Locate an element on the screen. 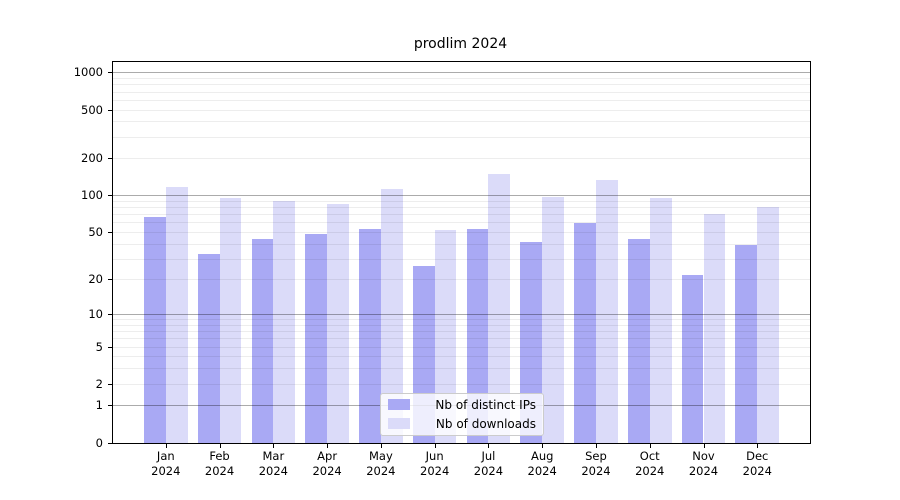  y-tick-label: 5 is located at coordinates (99, 346).